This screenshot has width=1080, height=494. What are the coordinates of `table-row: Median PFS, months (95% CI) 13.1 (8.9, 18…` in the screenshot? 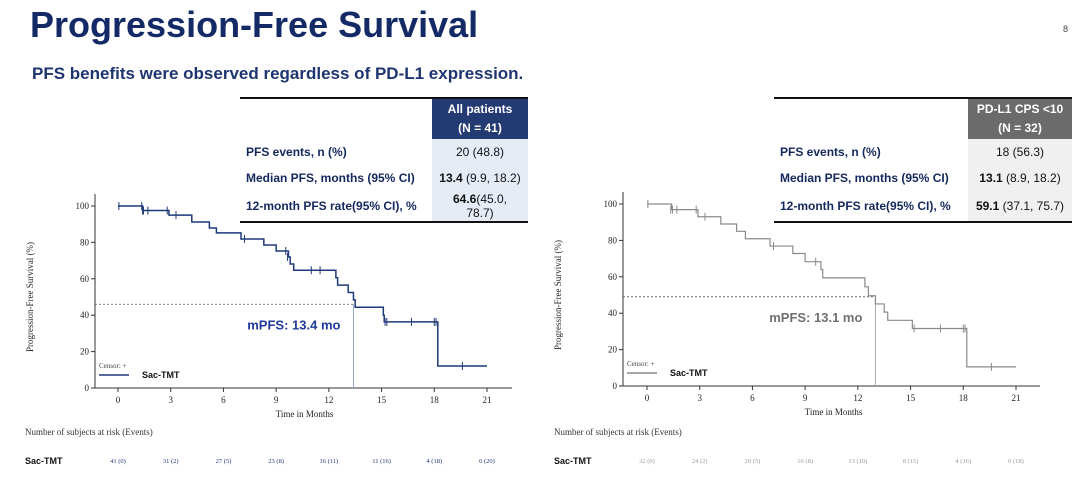 It's located at (923, 178).